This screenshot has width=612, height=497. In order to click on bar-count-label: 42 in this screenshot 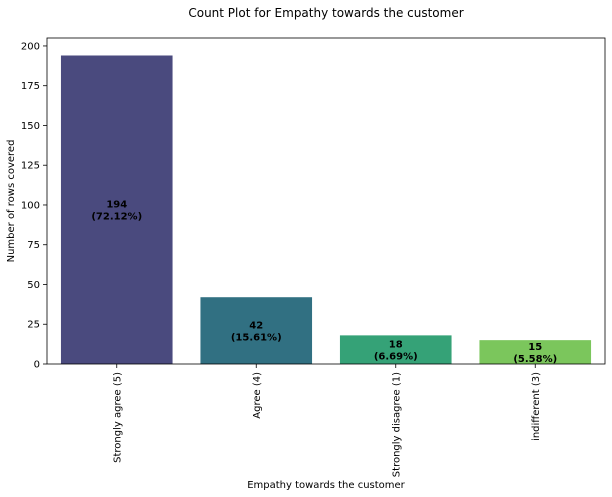, I will do `click(256, 326)`.